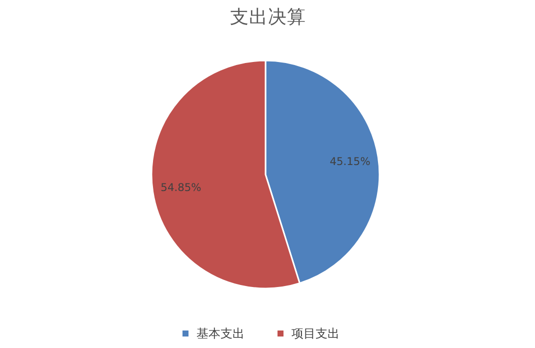  I want to click on chart-title: 支出决算, so click(268, 17).